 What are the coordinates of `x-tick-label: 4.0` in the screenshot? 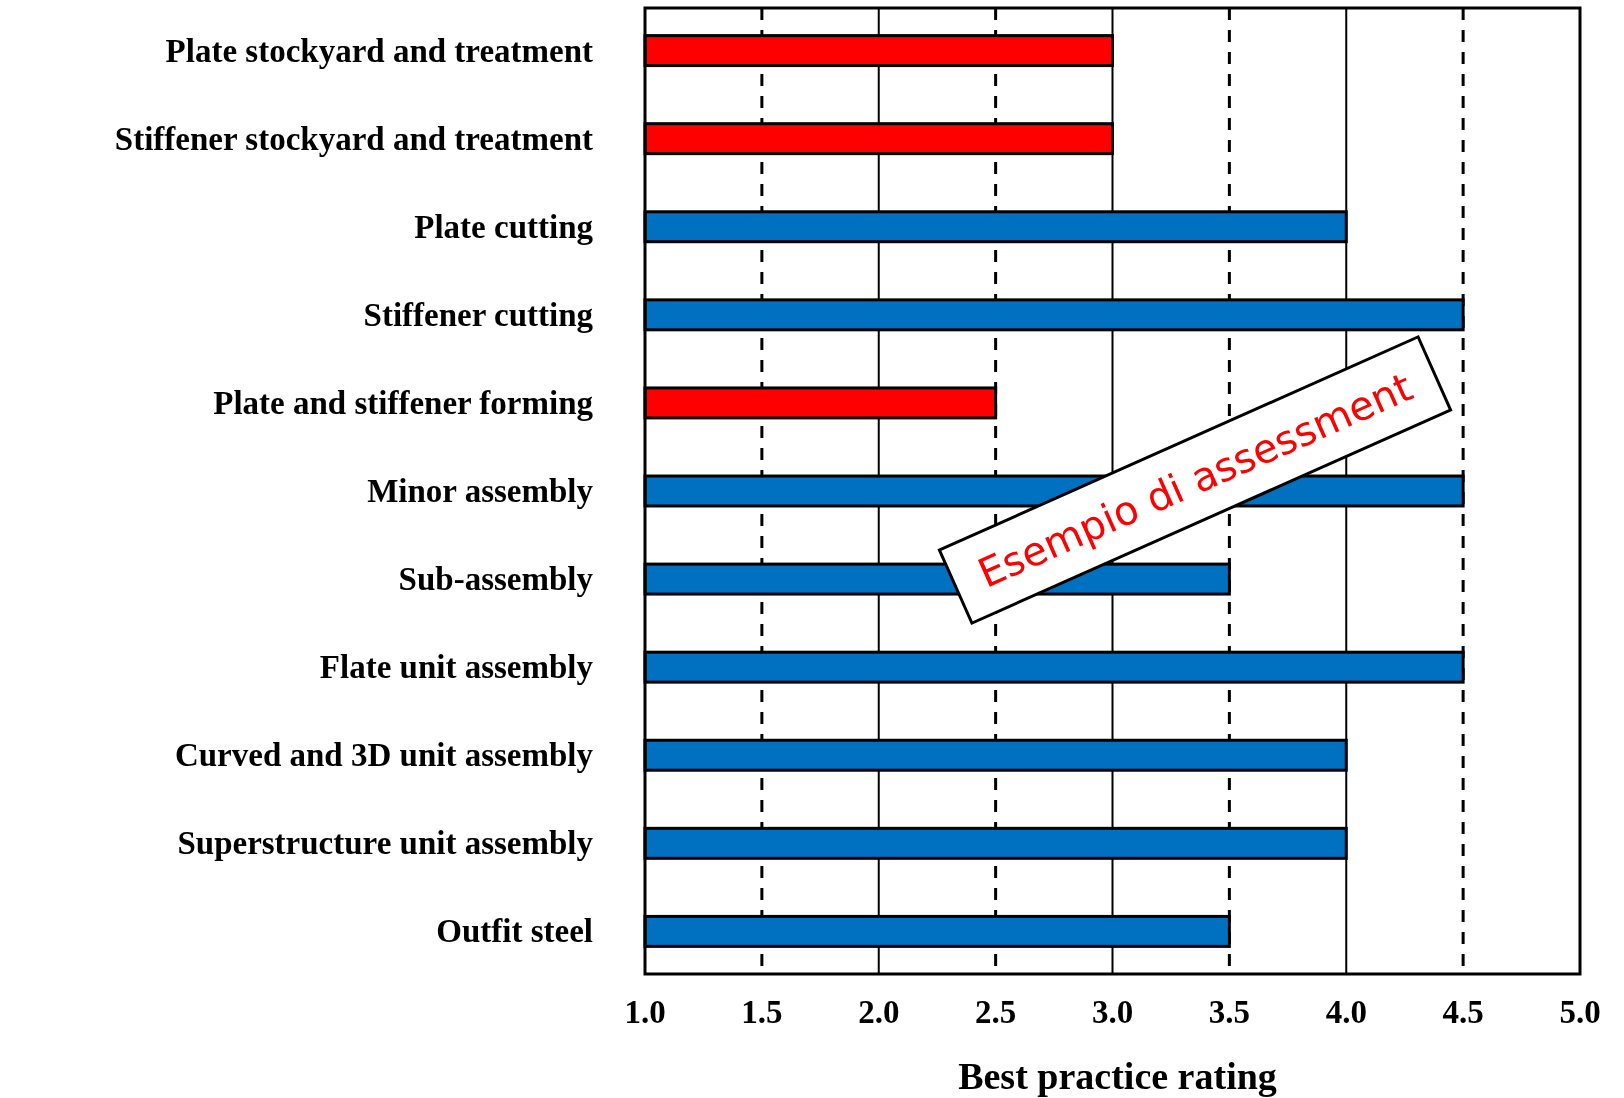 It's located at (1346, 1012).